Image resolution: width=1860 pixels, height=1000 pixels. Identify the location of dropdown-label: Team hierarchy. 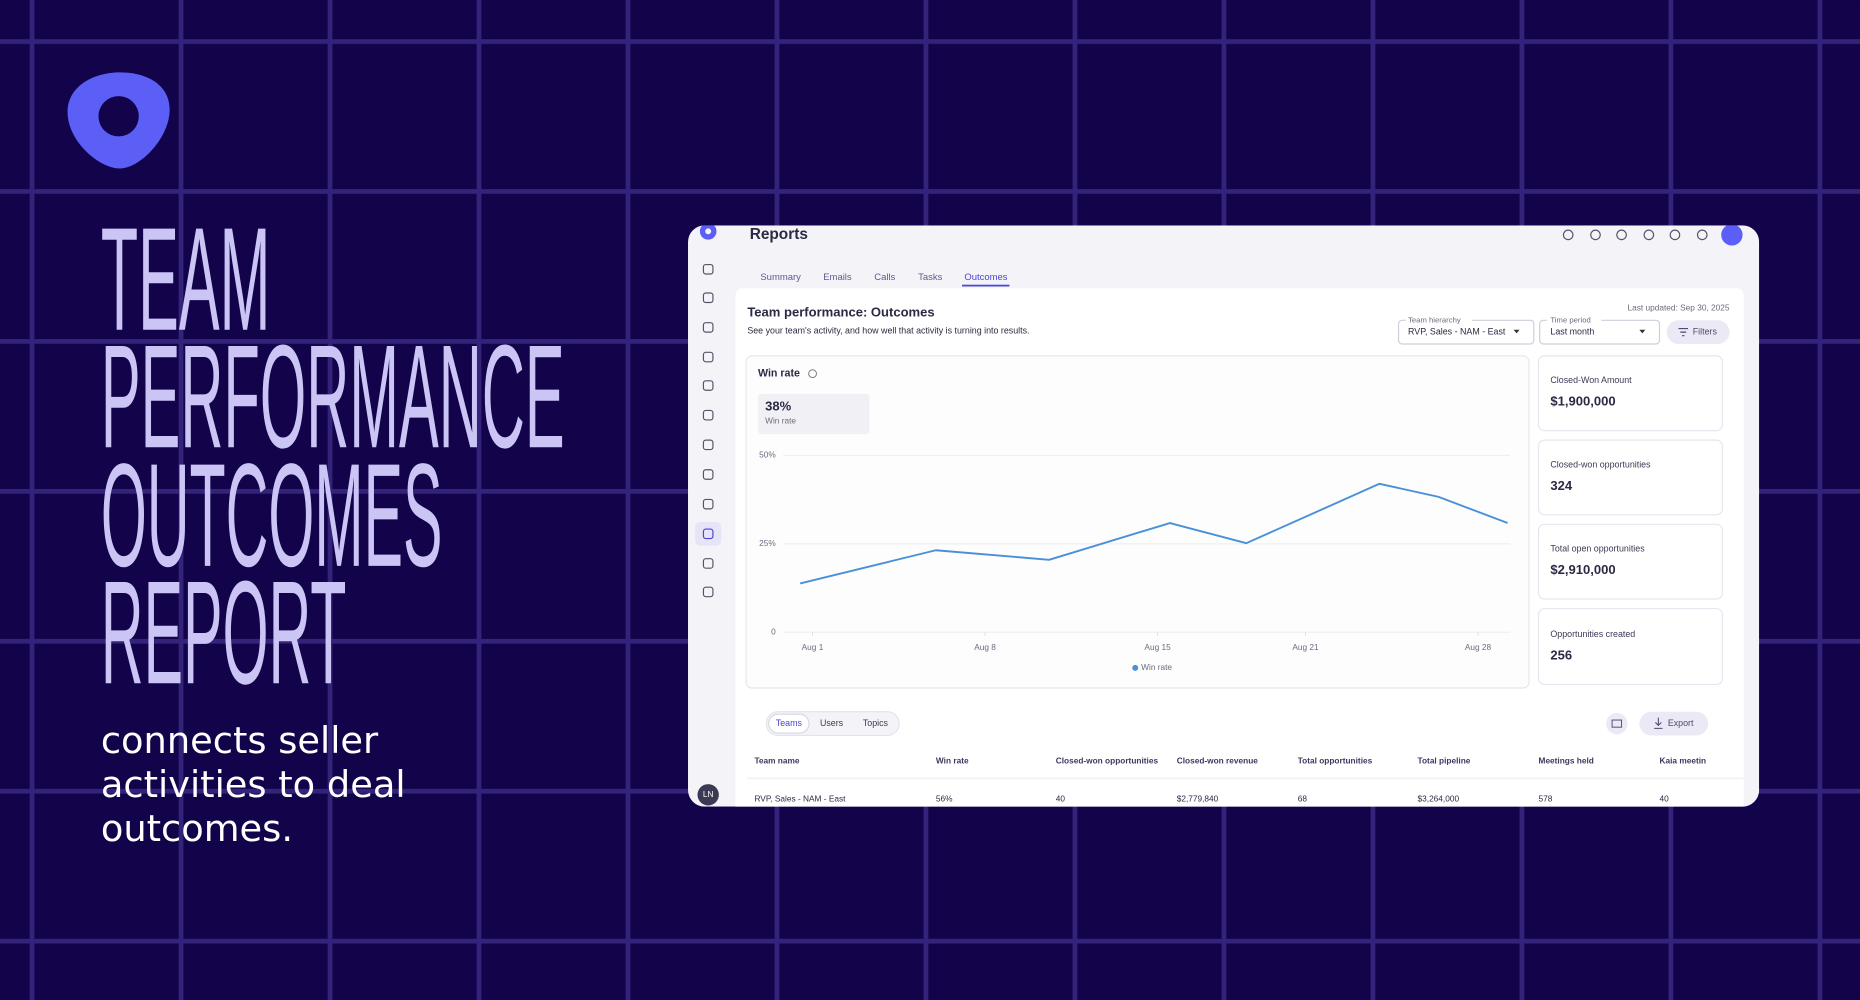
(1434, 319).